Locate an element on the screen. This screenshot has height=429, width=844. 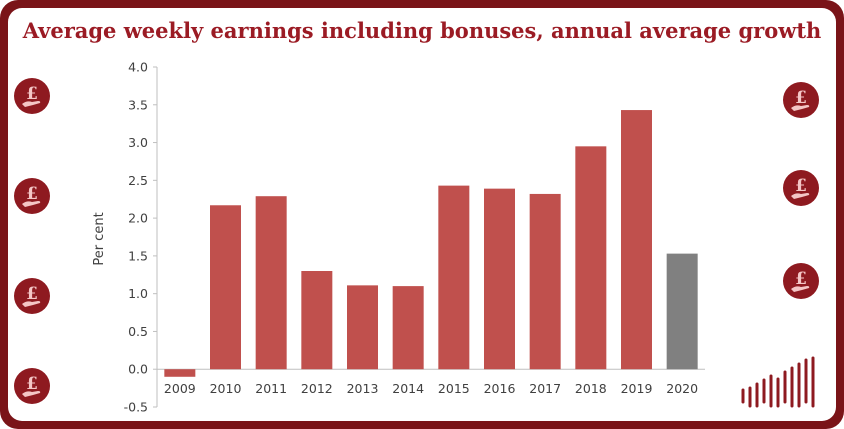
y-tick-label: 1.5 is located at coordinates (138, 255).